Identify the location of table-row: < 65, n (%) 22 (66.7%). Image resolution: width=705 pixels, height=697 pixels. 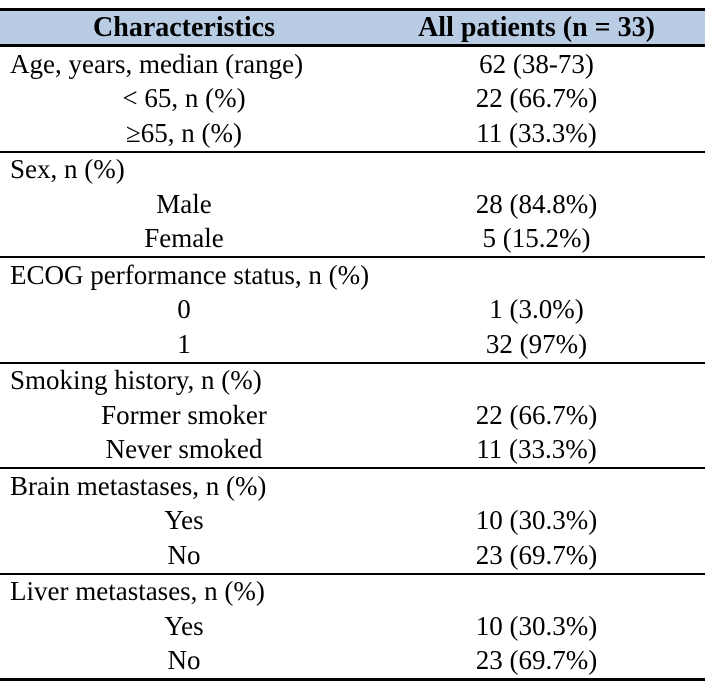
(352, 99).